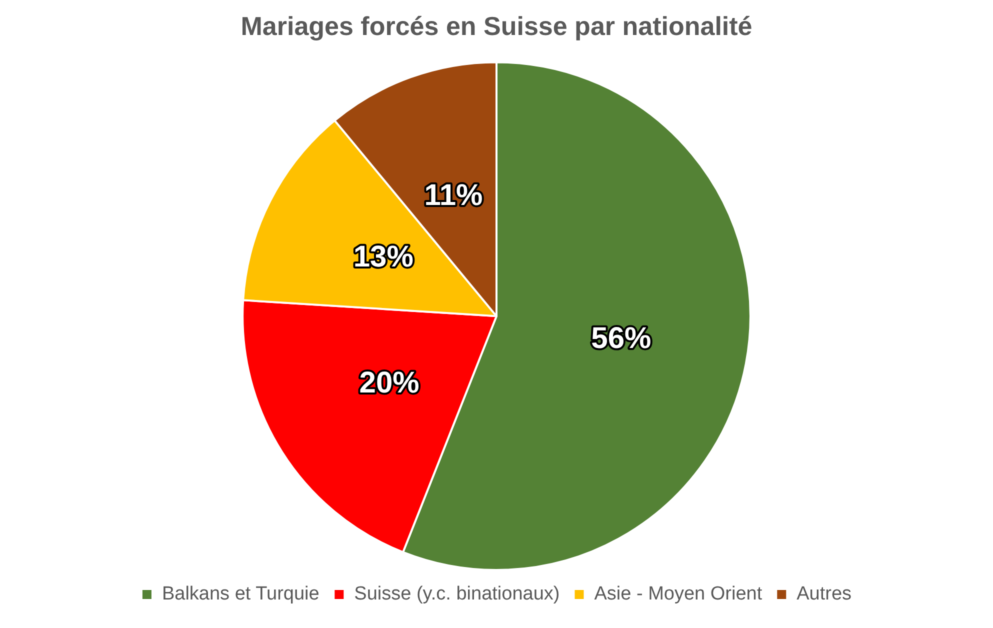  I want to click on legend-label: Asie - Moyen Orient, so click(678, 594).